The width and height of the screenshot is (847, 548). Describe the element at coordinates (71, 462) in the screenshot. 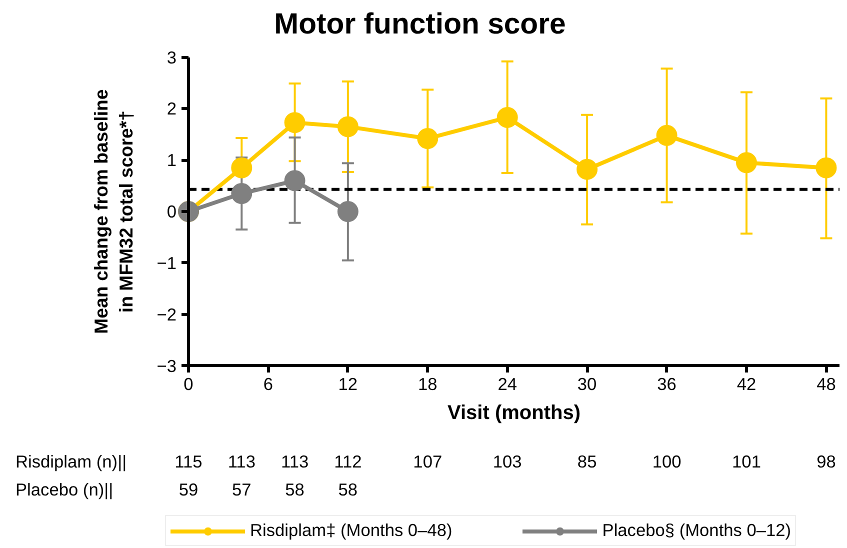

I see `text: Risdiplam (n)||` at that location.